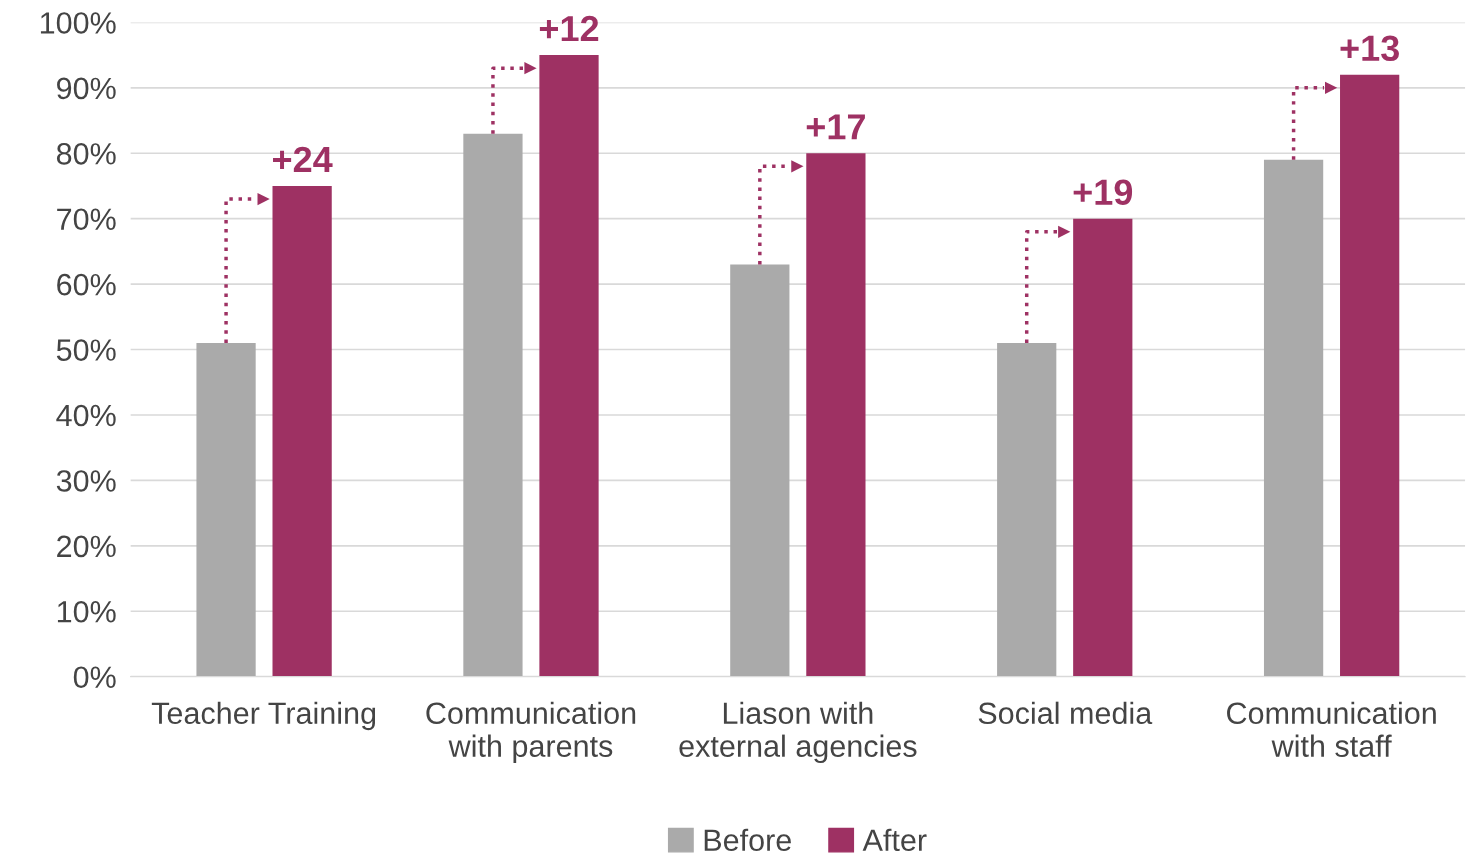 The width and height of the screenshot is (1468, 862). Describe the element at coordinates (894, 840) in the screenshot. I see `legend-label: After` at that location.